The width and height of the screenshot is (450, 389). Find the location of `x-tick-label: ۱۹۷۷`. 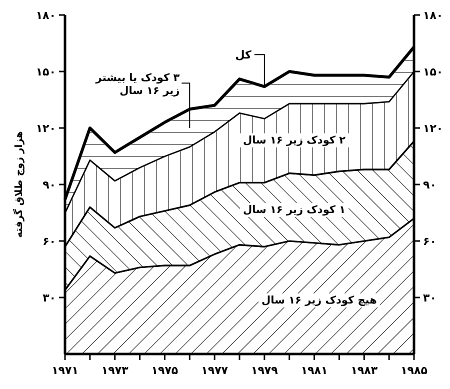

x-tick-label: ۱۹۷۷ is located at coordinates (214, 370).